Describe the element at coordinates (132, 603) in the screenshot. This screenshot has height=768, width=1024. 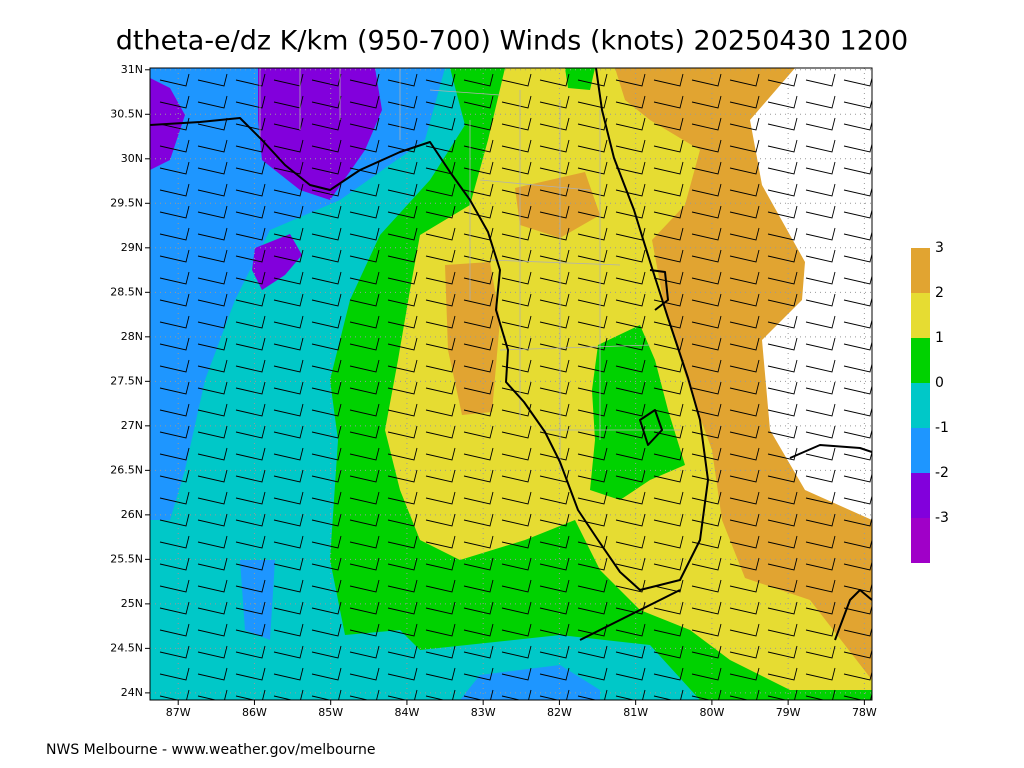
I see `lat-tick-label: 25N` at that location.